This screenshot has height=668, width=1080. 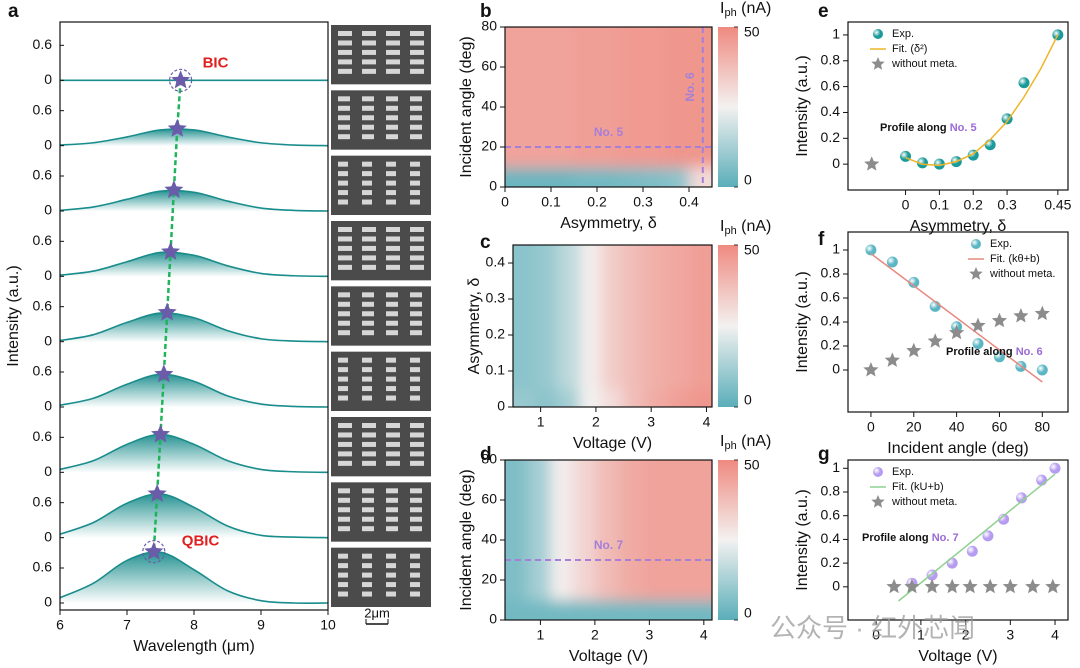 What do you see at coordinates (831, 538) in the screenshot?
I see `y-tick-label: 0.4` at bounding box center [831, 538].